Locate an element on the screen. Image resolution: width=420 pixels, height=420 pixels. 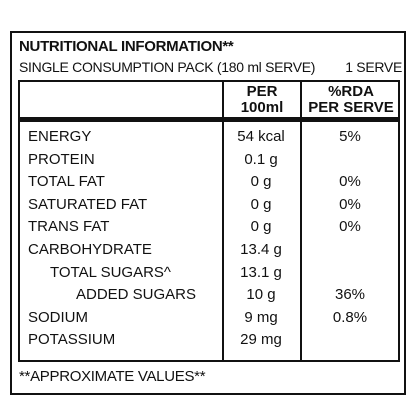
footnote: **APPROXIMATE VALUES** is located at coordinates (112, 376).